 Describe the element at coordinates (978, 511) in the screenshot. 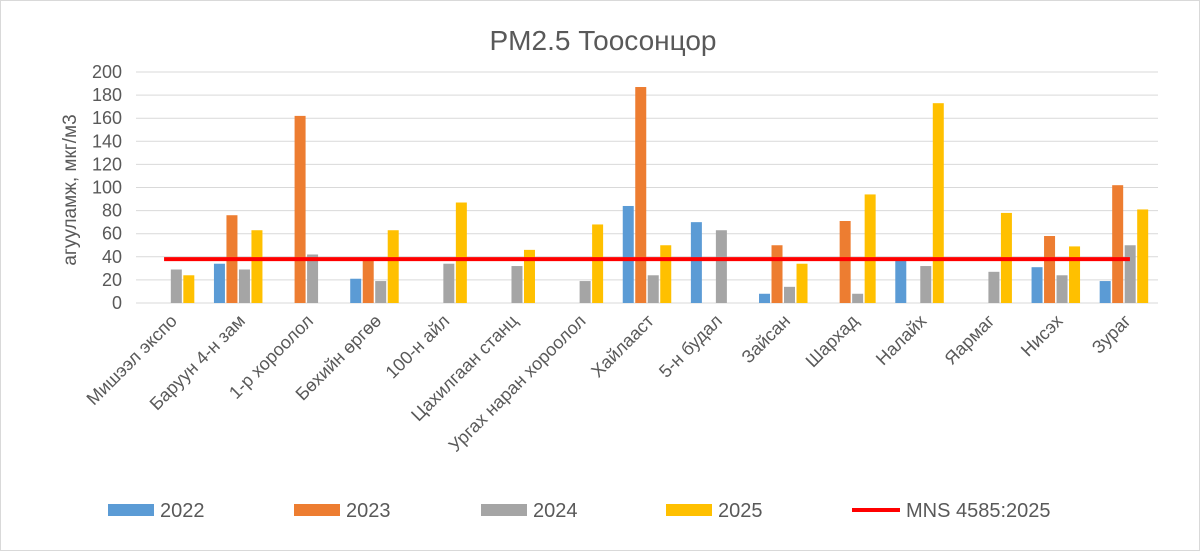

I see `legend-label-reference: MNS 4585:2025` at that location.